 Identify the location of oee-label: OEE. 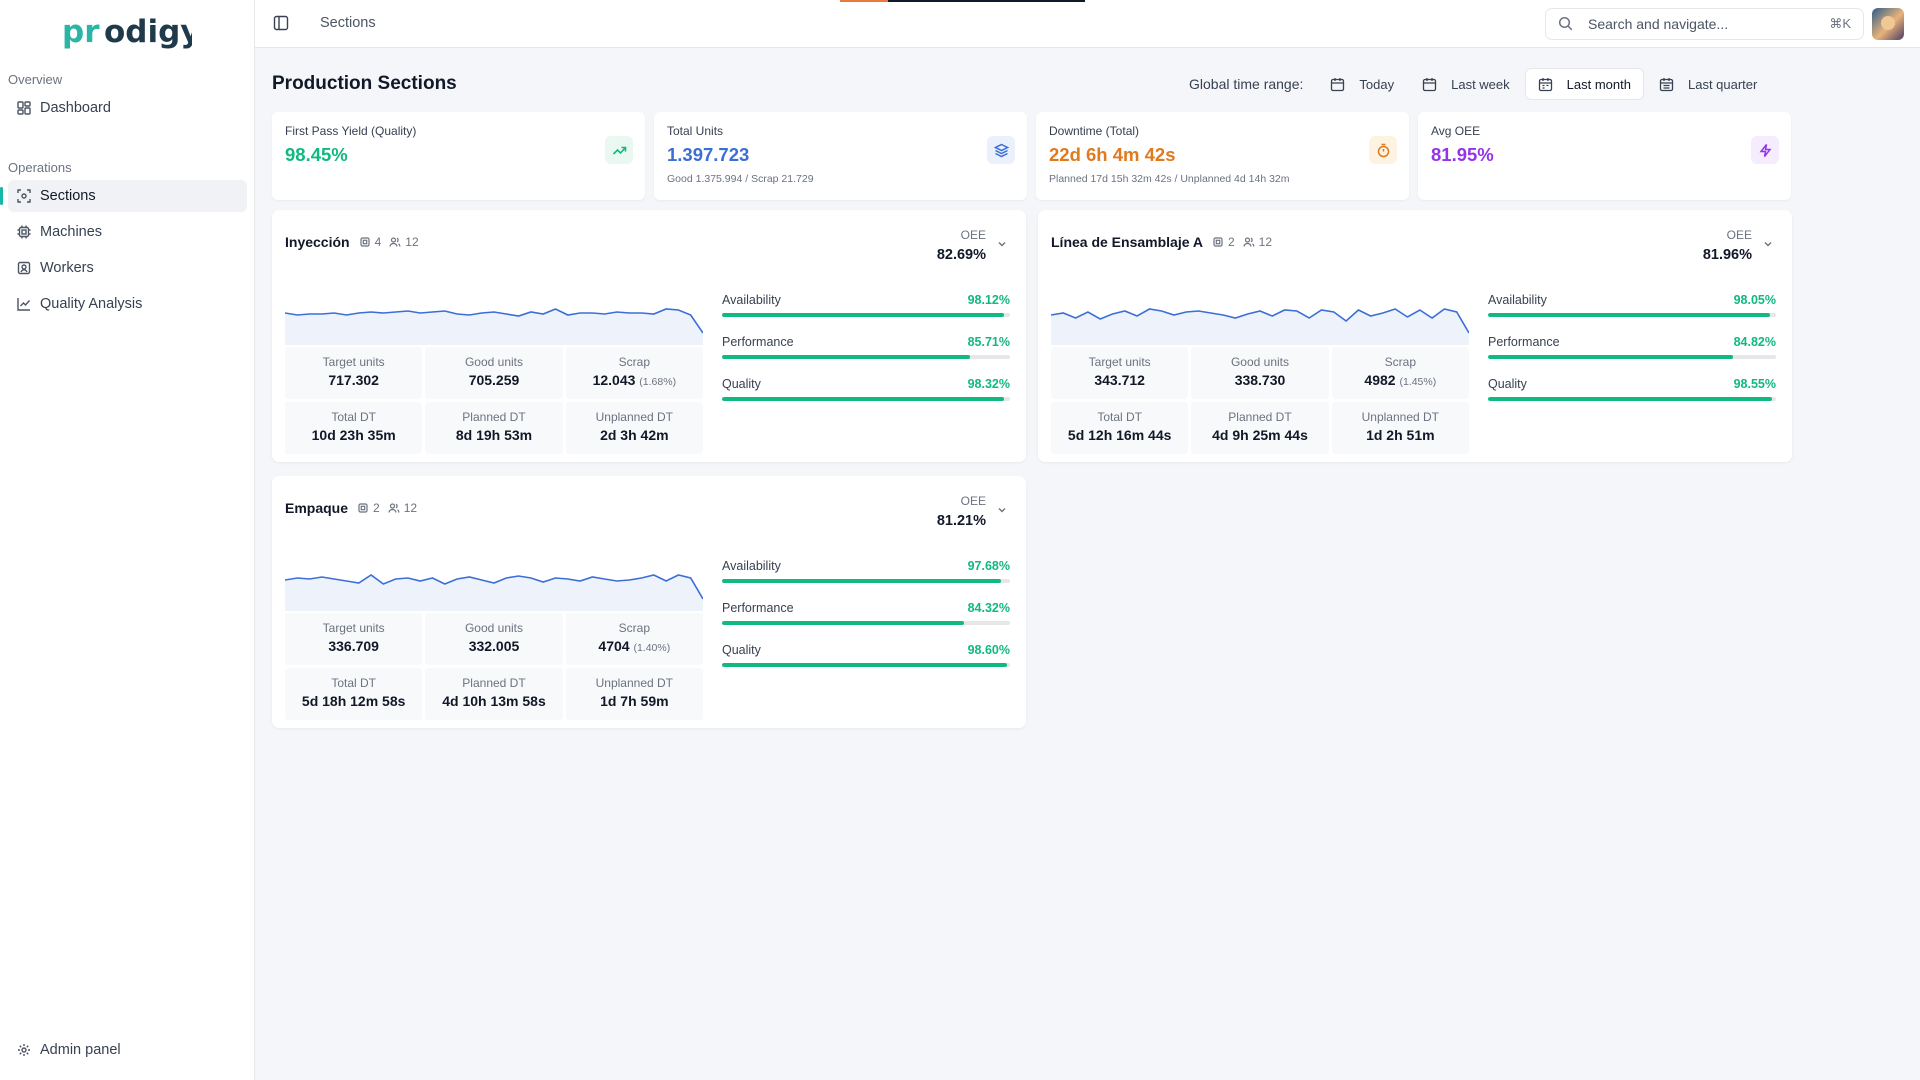
(1739, 235).